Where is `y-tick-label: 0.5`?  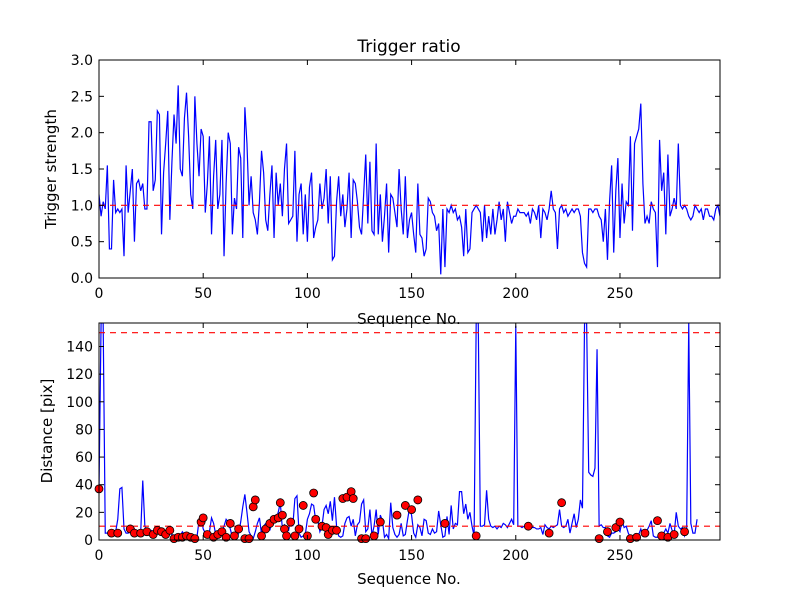 y-tick-label: 0.5 is located at coordinates (82, 243).